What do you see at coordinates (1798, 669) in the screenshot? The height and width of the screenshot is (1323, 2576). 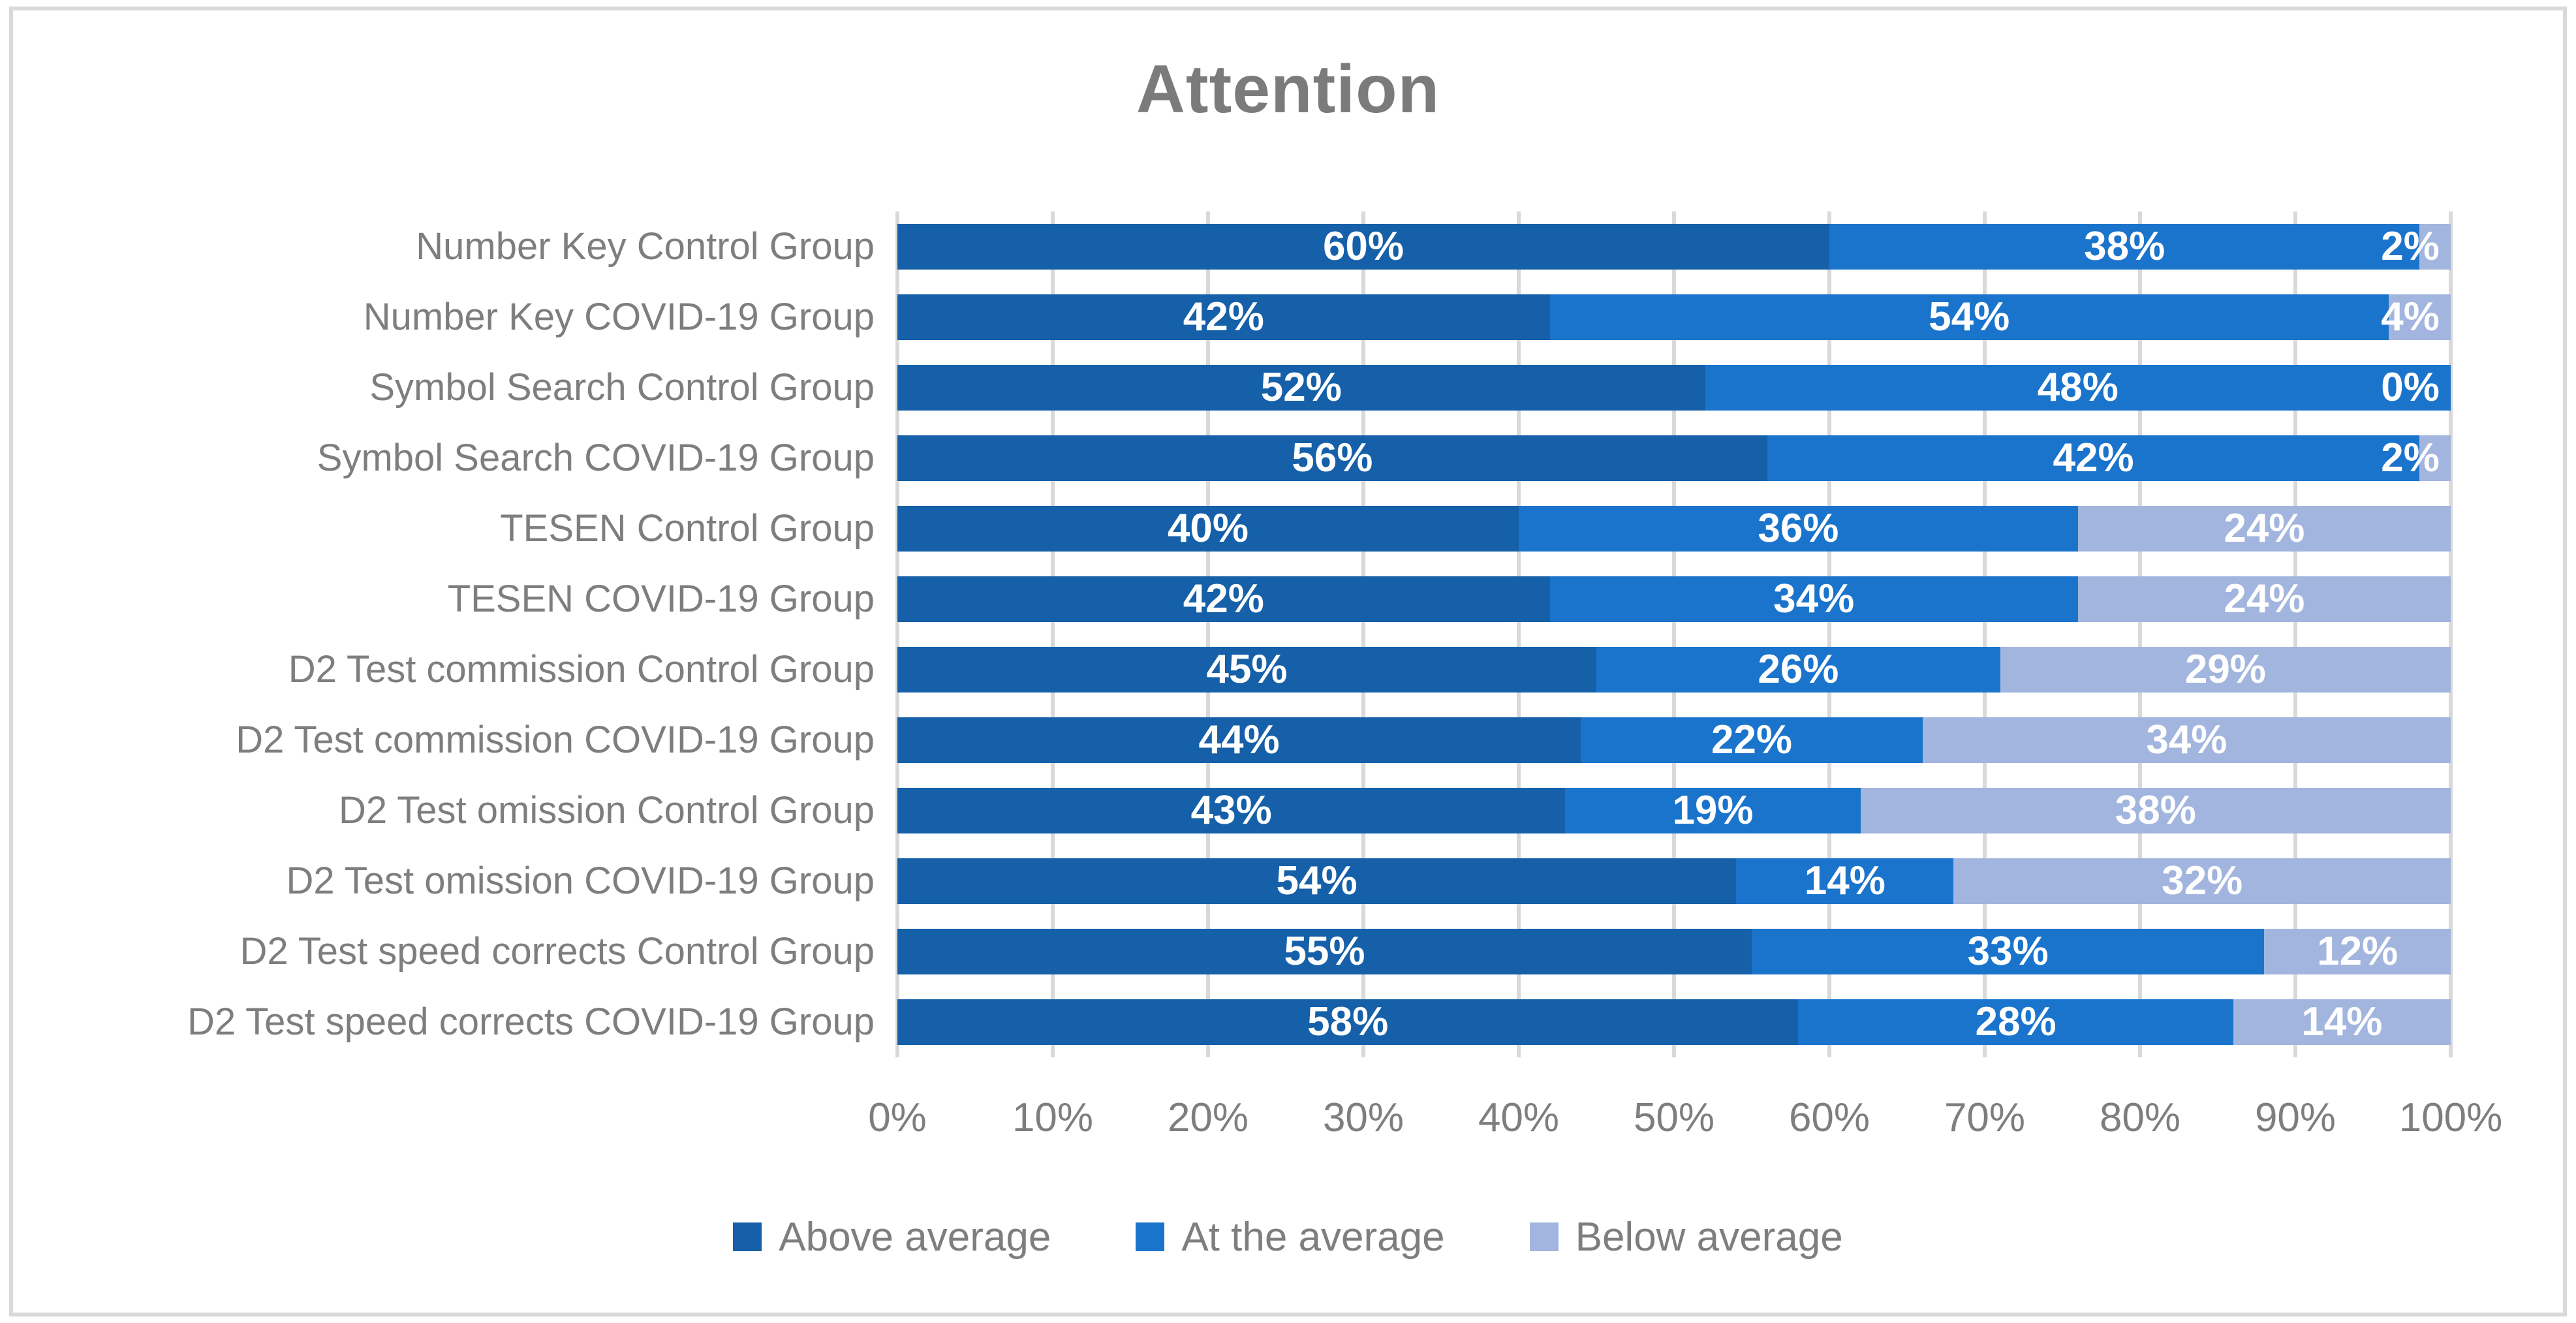 I see `data-label-at-the-average: 26%` at bounding box center [1798, 669].